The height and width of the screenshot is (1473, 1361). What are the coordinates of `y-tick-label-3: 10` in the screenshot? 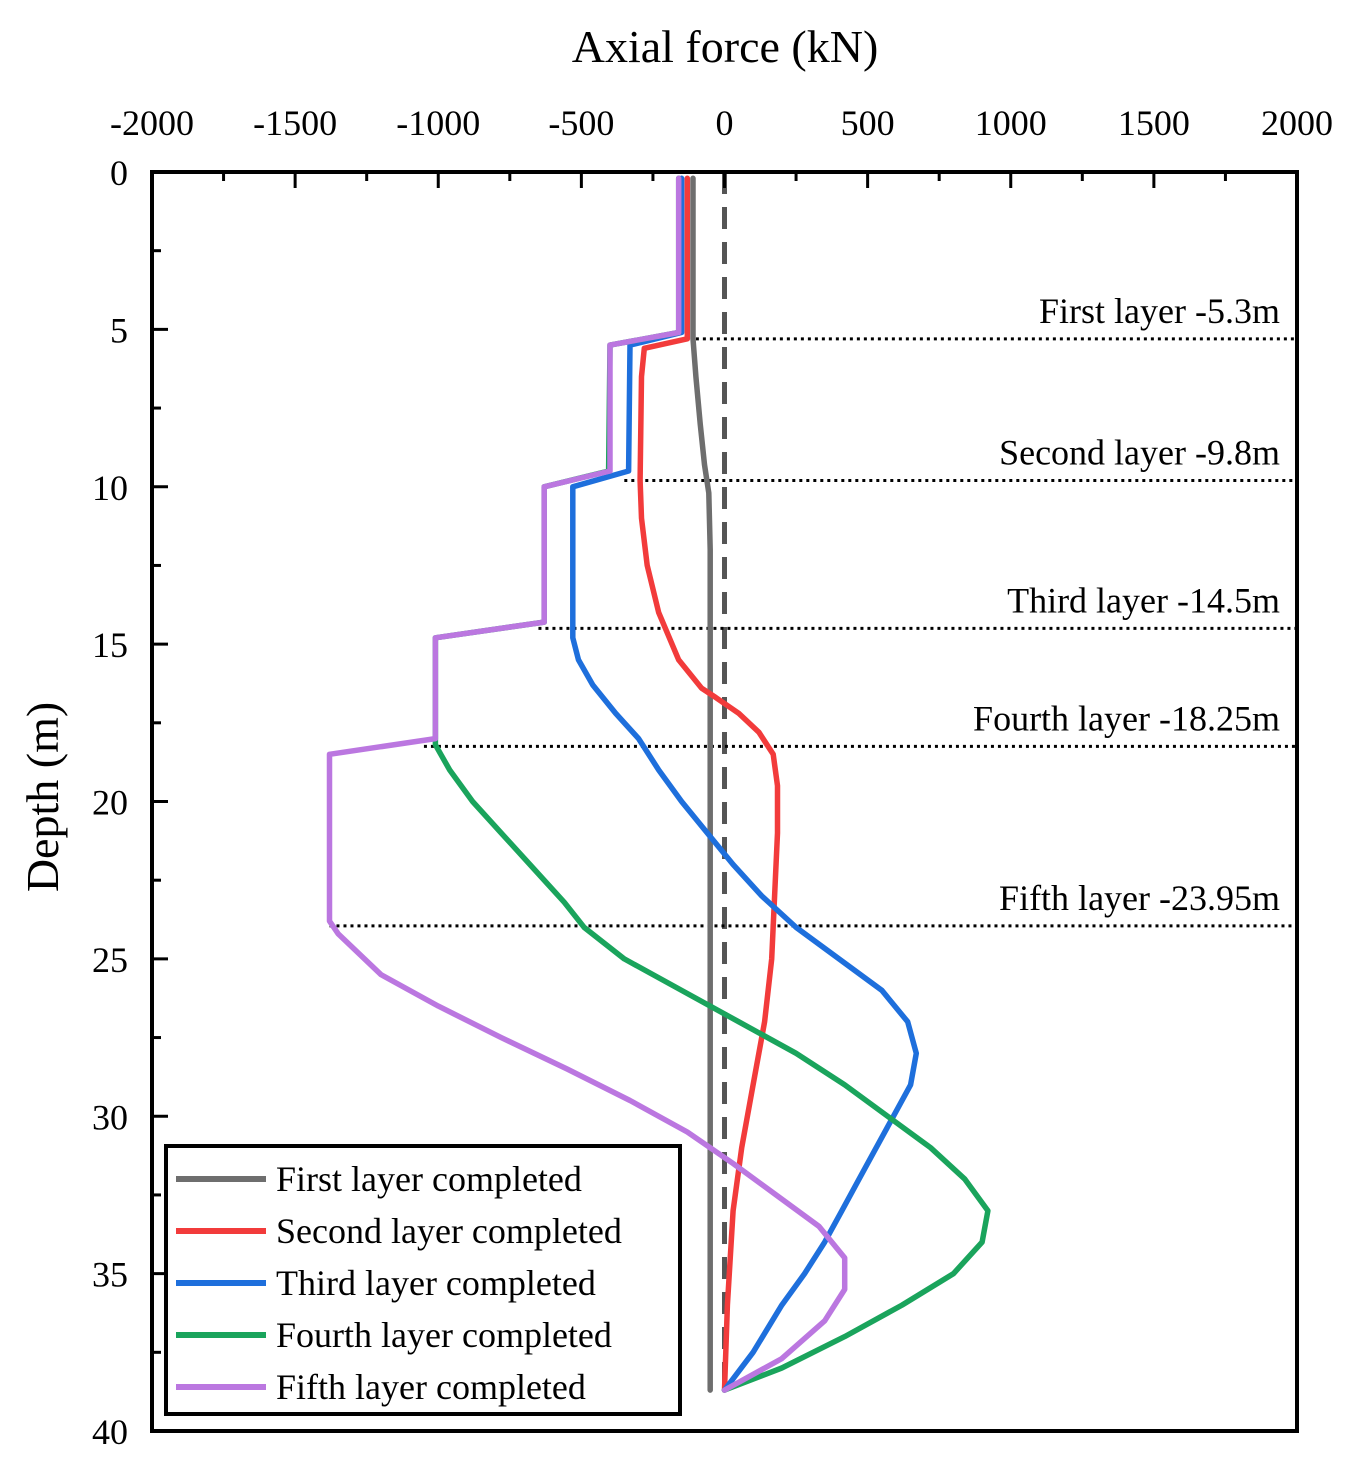 It's located at (110, 488).